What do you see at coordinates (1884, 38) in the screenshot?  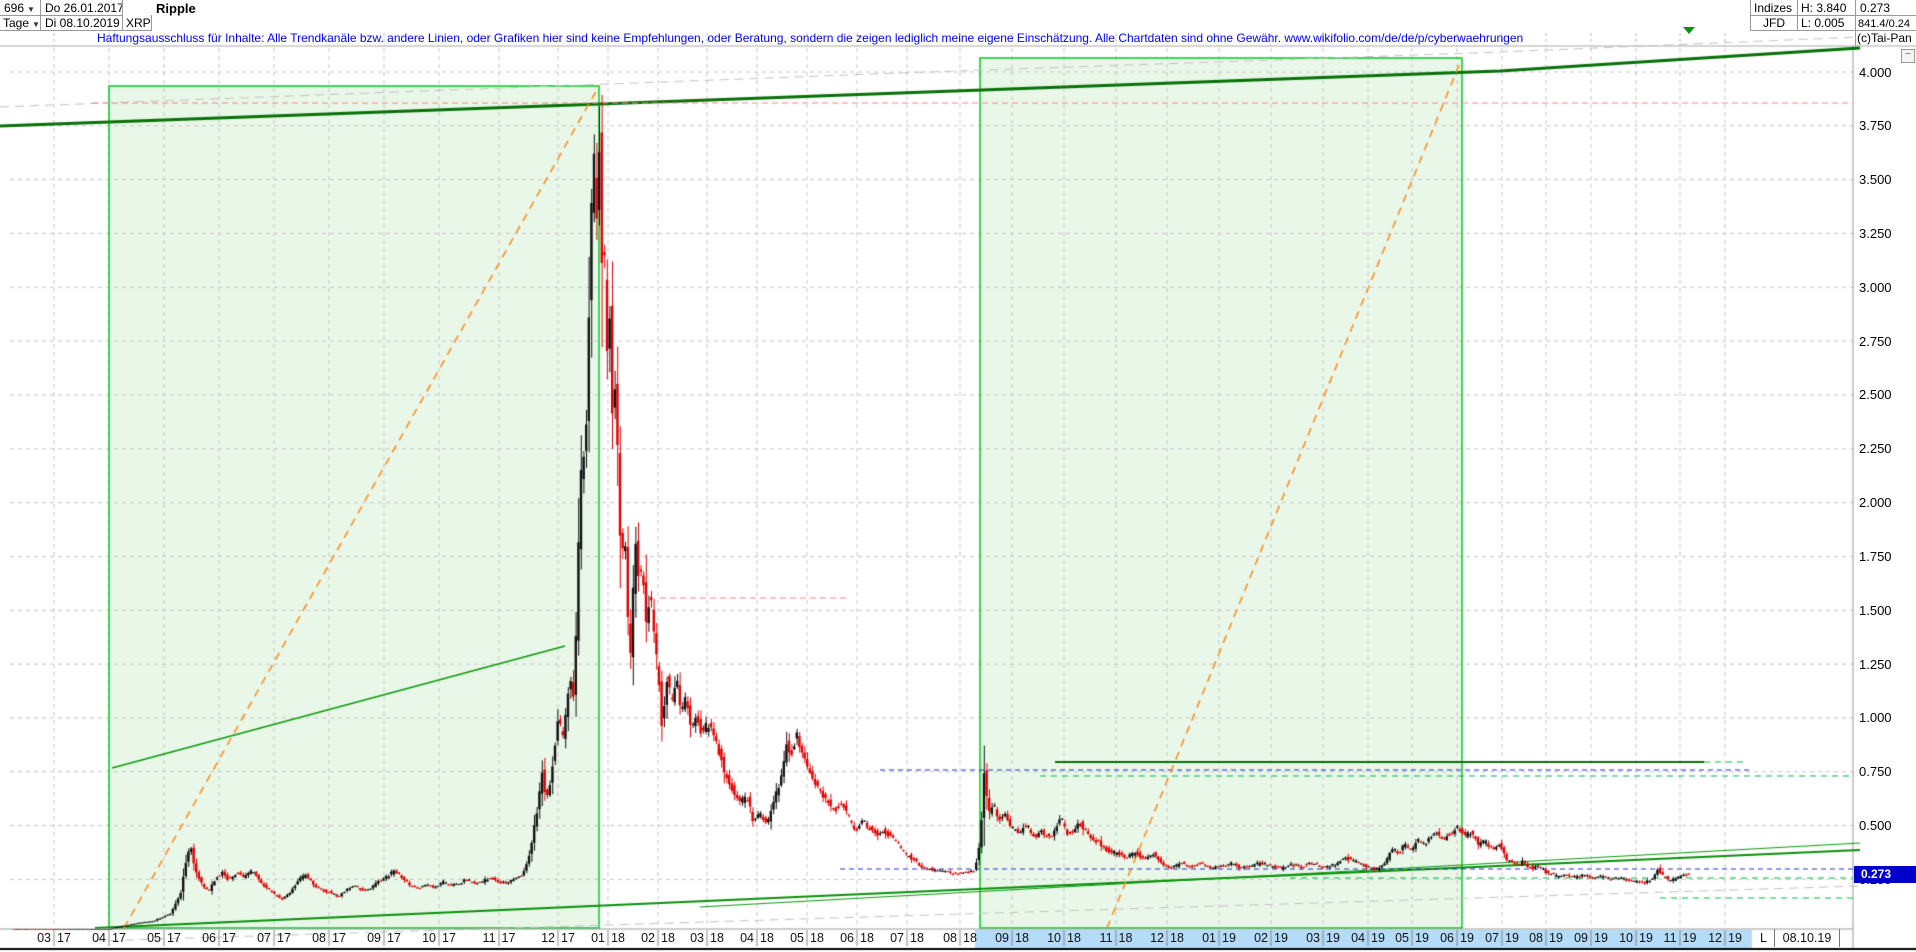 I see `copyright-label: (c)Tai-Pan` at bounding box center [1884, 38].